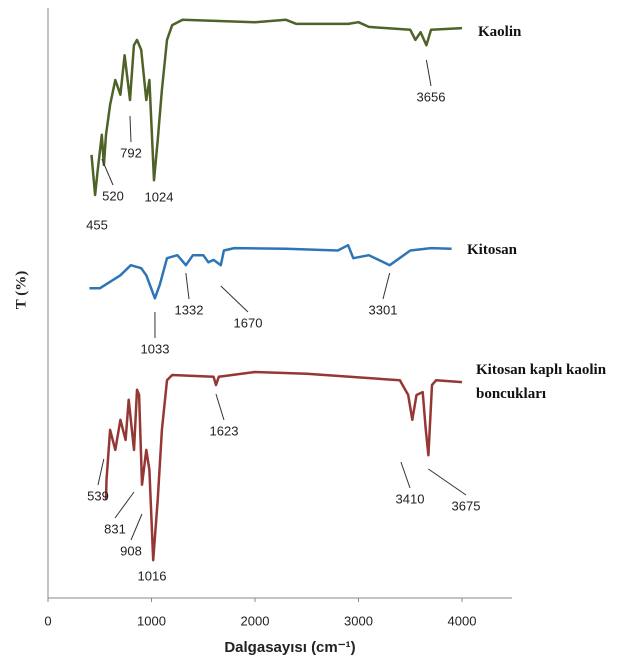 This screenshot has width=639, height=658. What do you see at coordinates (159, 196) in the screenshot?
I see `peak-label: 1024` at bounding box center [159, 196].